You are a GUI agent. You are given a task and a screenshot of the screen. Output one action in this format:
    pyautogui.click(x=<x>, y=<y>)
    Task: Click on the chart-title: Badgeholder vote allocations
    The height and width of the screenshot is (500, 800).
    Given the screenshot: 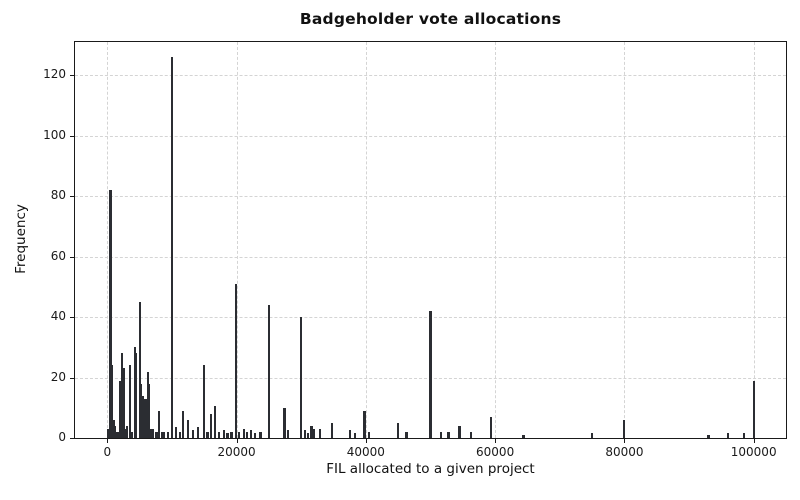 What is the action you would take?
    pyautogui.click(x=430, y=19)
    